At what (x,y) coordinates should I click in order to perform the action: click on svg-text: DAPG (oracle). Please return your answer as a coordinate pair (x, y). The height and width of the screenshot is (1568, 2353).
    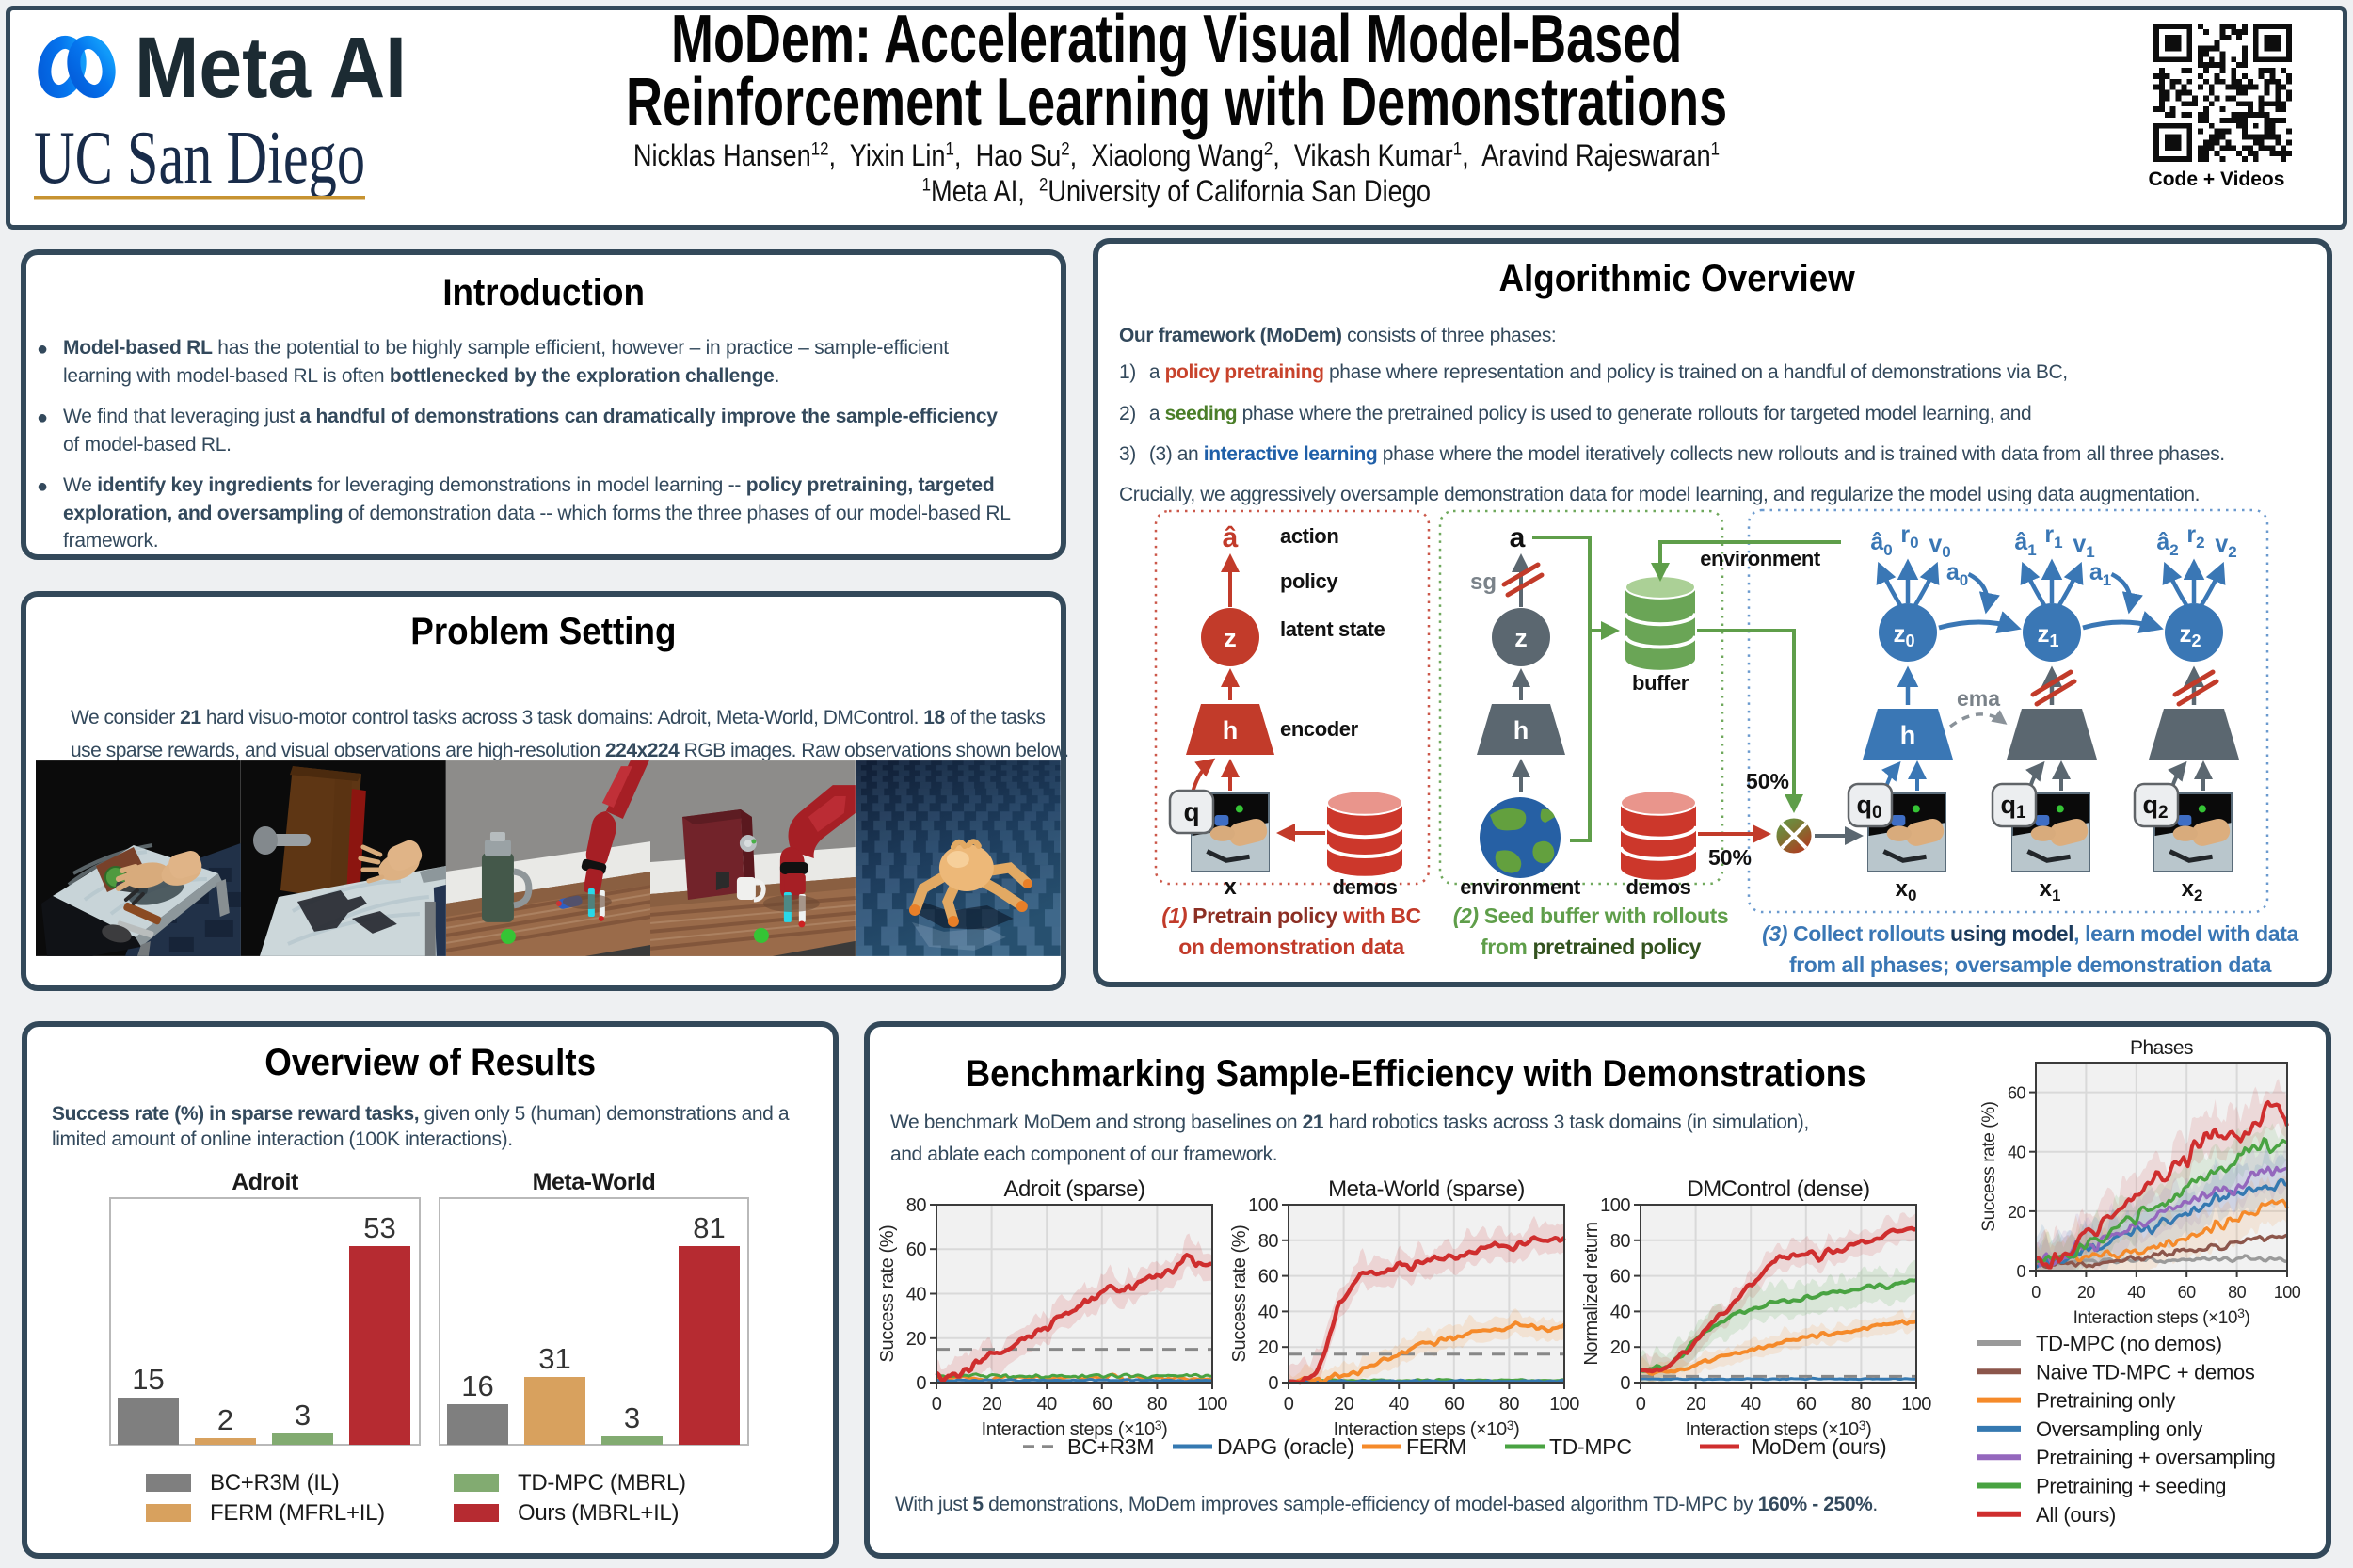
    Looking at the image, I should click on (1285, 1446).